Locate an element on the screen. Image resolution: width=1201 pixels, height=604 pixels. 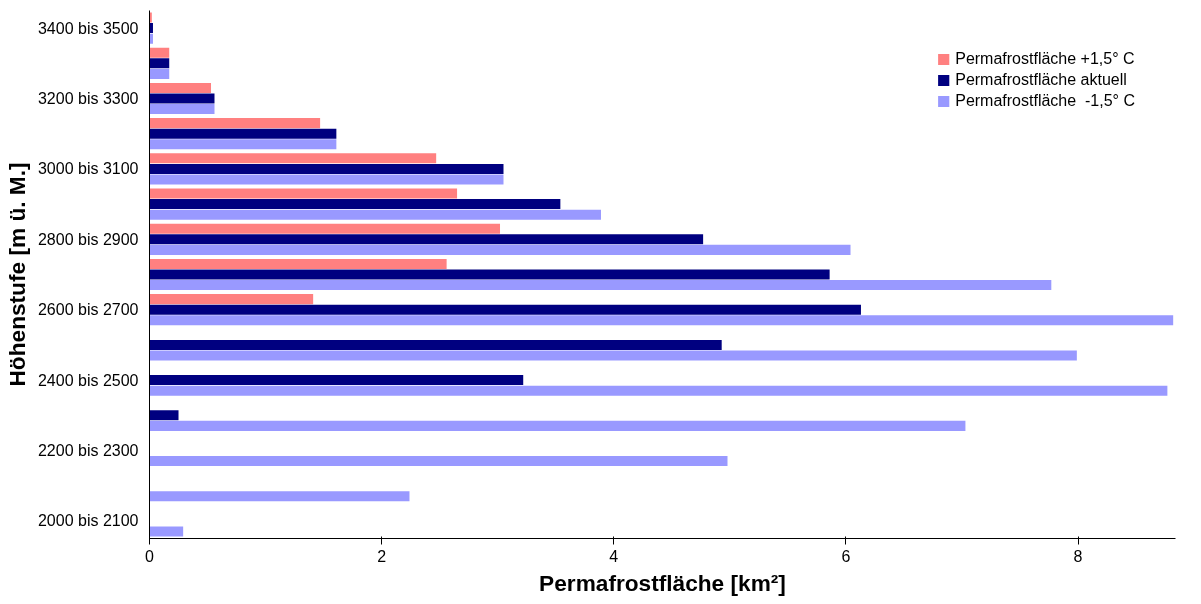
y-tick-label: 3000 bis 3100 is located at coordinates (88, 169).